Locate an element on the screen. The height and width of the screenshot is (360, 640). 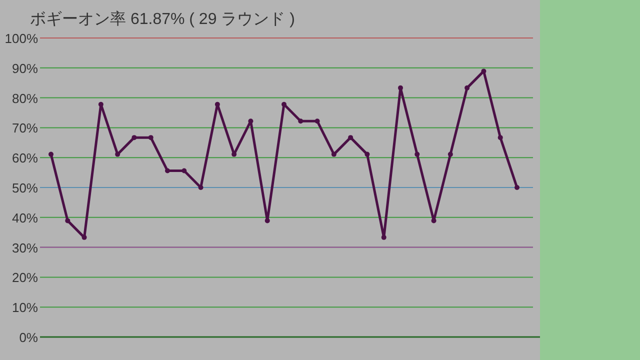
y-tick-label: 80% is located at coordinates (25, 98).